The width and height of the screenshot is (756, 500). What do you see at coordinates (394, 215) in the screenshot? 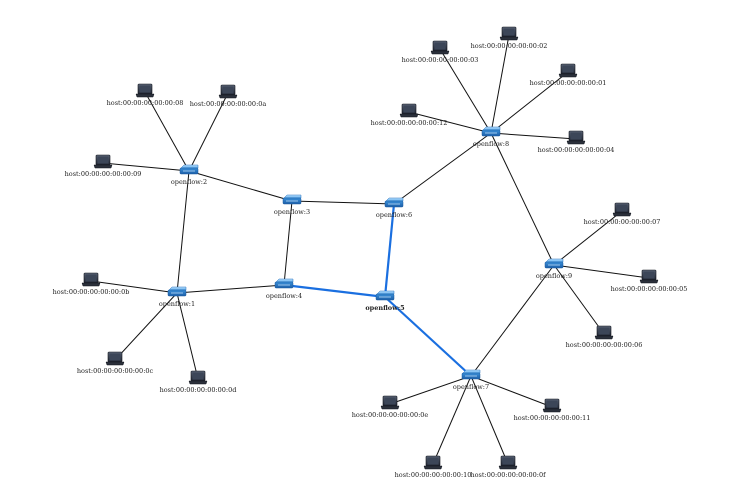
I see `switch-label: openflow:6` at bounding box center [394, 215].